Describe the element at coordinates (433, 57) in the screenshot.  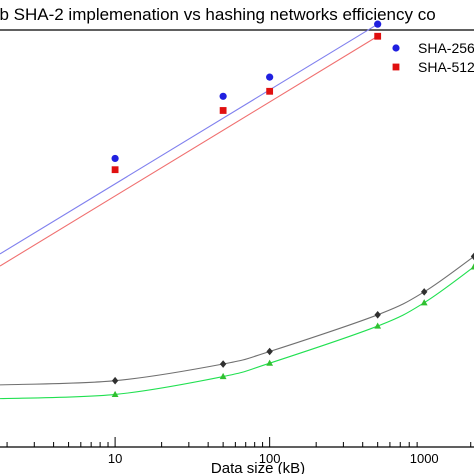
I see `legend: SHA-256 SHA-512` at that location.